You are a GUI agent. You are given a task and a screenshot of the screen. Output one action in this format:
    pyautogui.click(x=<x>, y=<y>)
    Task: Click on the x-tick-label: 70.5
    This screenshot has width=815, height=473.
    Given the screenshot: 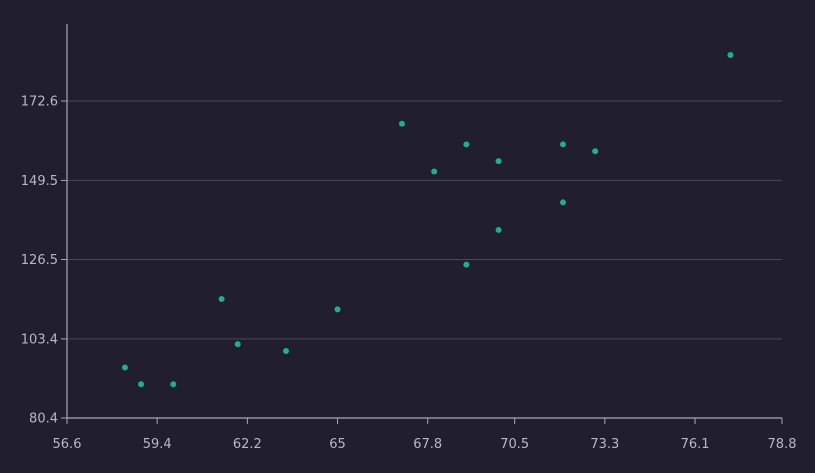 What is the action you would take?
    pyautogui.click(x=514, y=444)
    